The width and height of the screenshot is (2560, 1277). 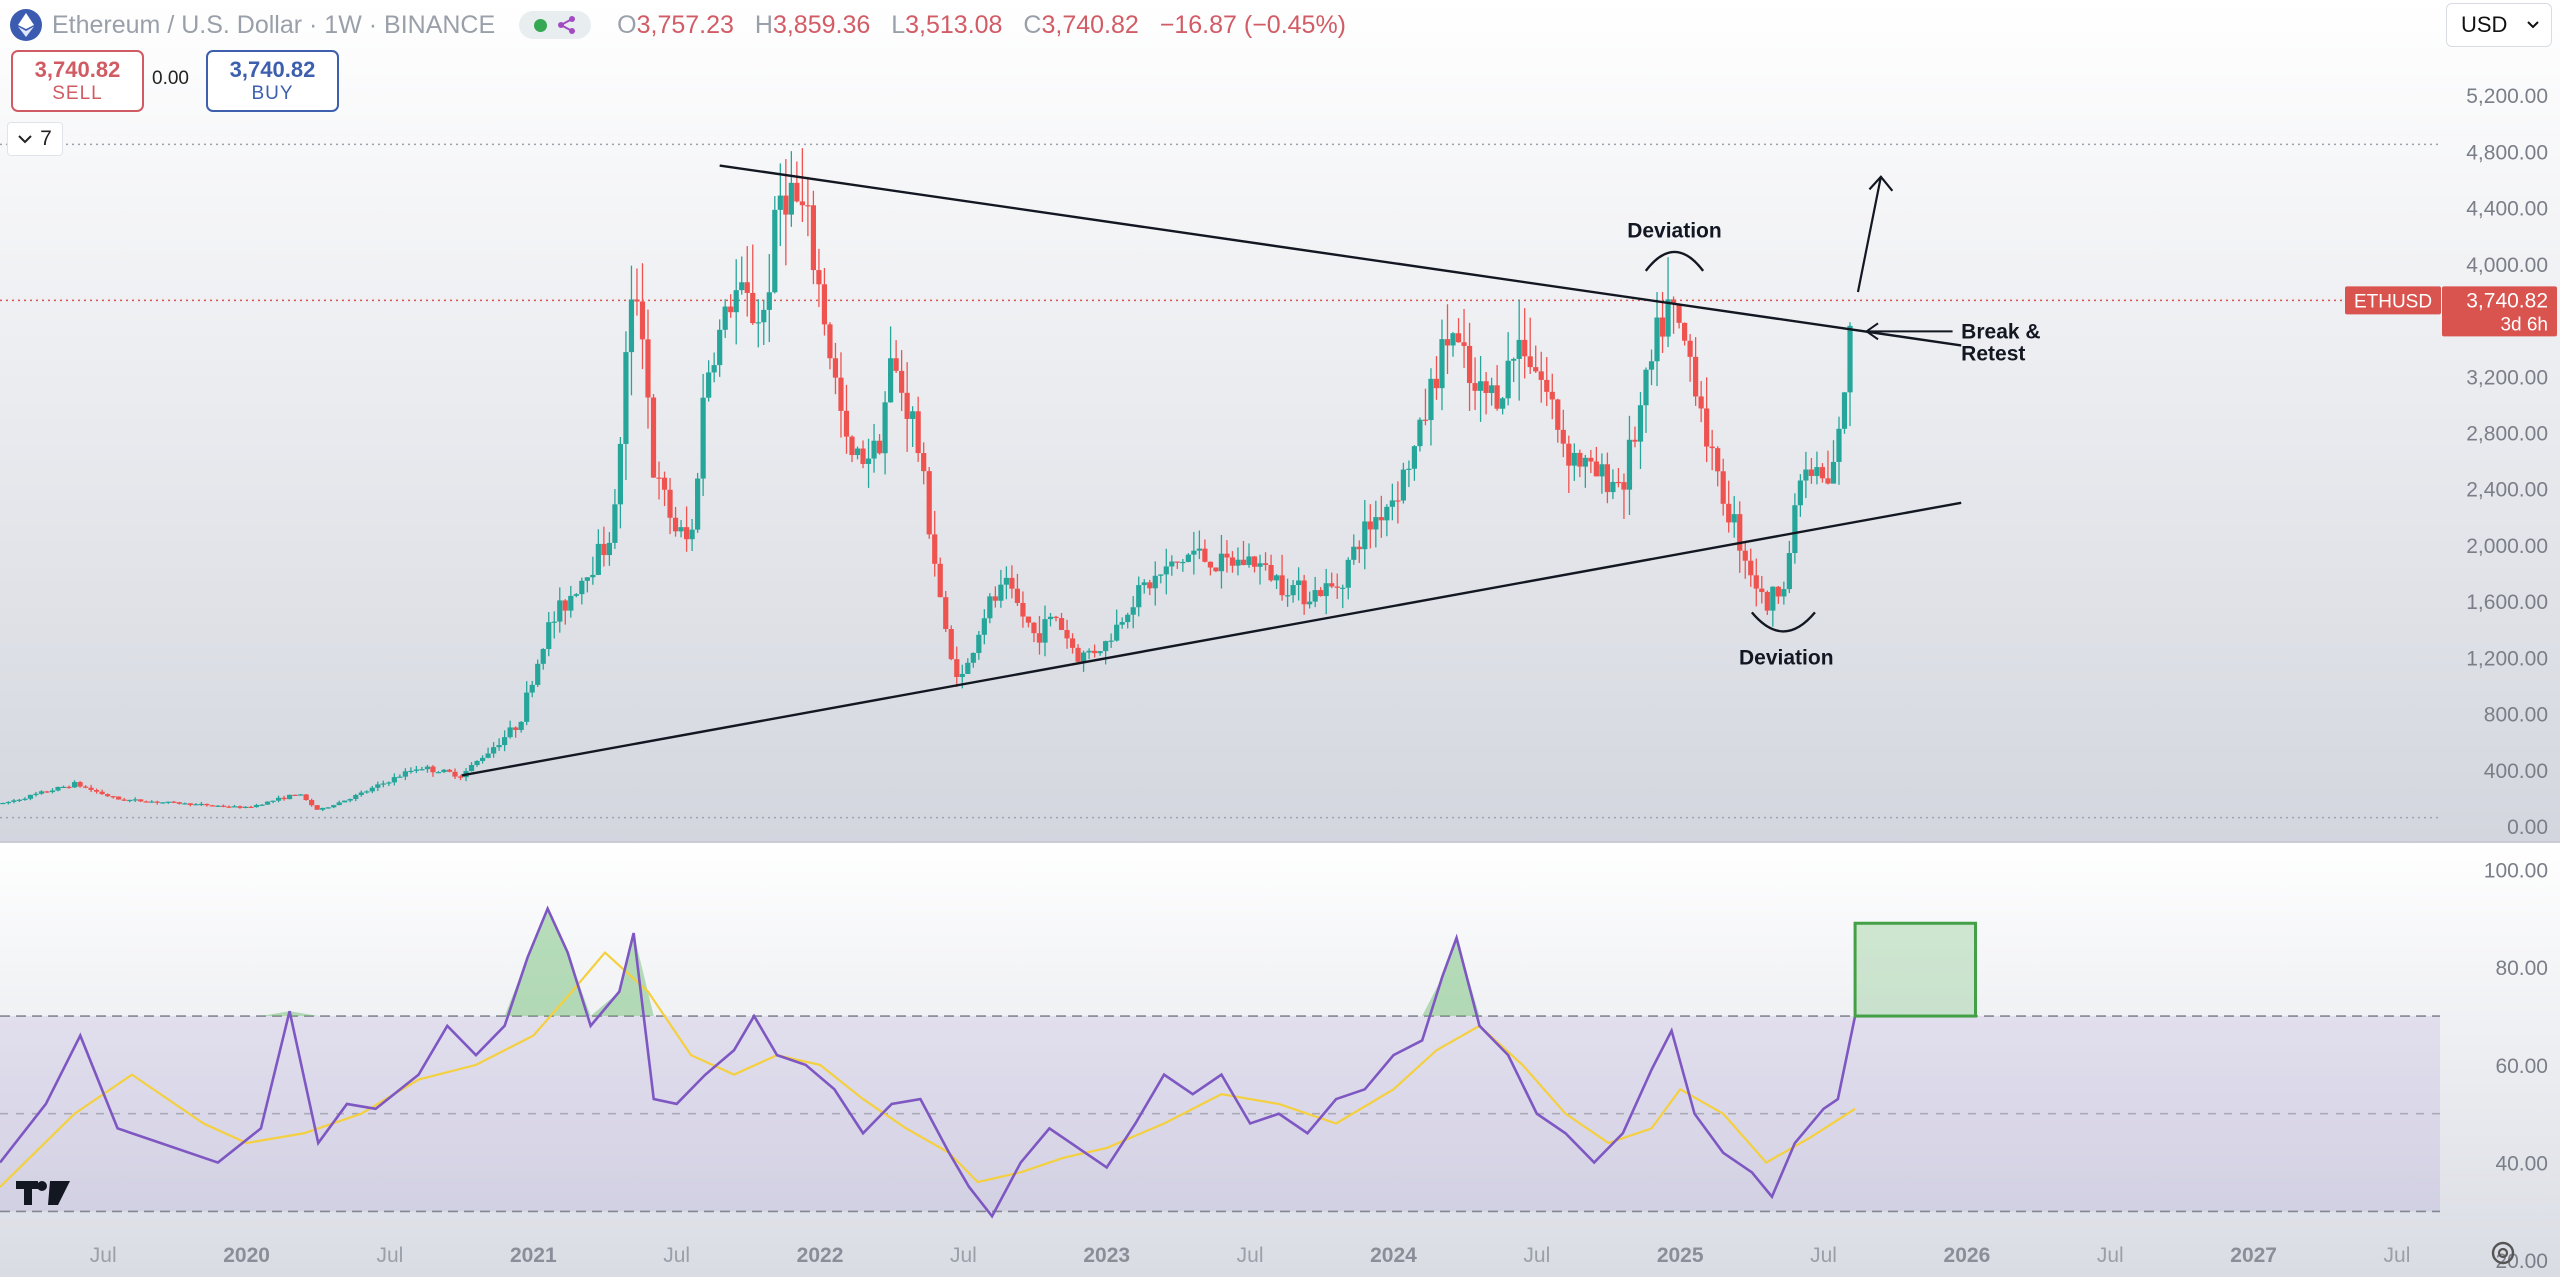 What do you see at coordinates (274, 24) in the screenshot?
I see `symbol-title: Ethereum / U.S. Dollar · 1W · BINANCE` at bounding box center [274, 24].